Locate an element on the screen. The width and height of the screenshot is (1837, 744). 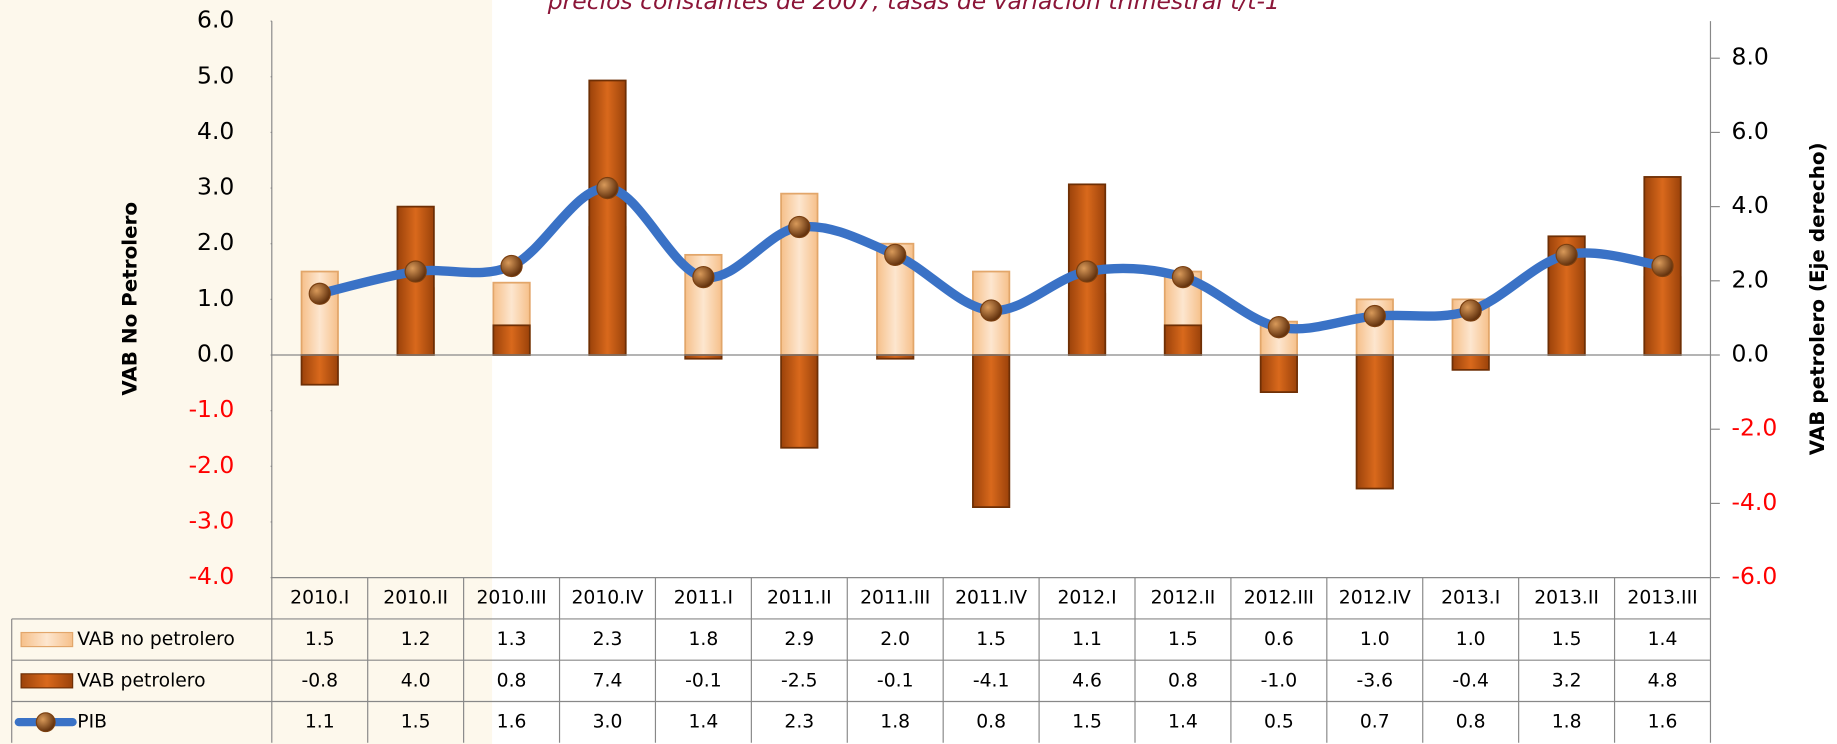
x-tick-label: 2013.II is located at coordinates (1566, 598).